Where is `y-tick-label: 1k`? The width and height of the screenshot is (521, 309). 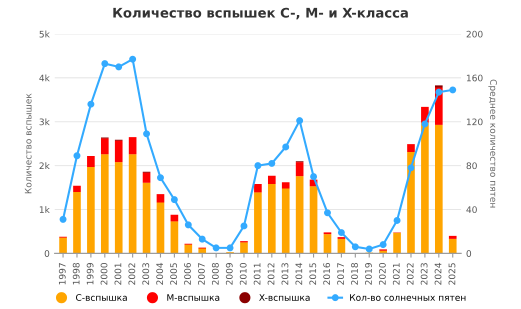
y-tick-label: 1k is located at coordinates (45, 209).